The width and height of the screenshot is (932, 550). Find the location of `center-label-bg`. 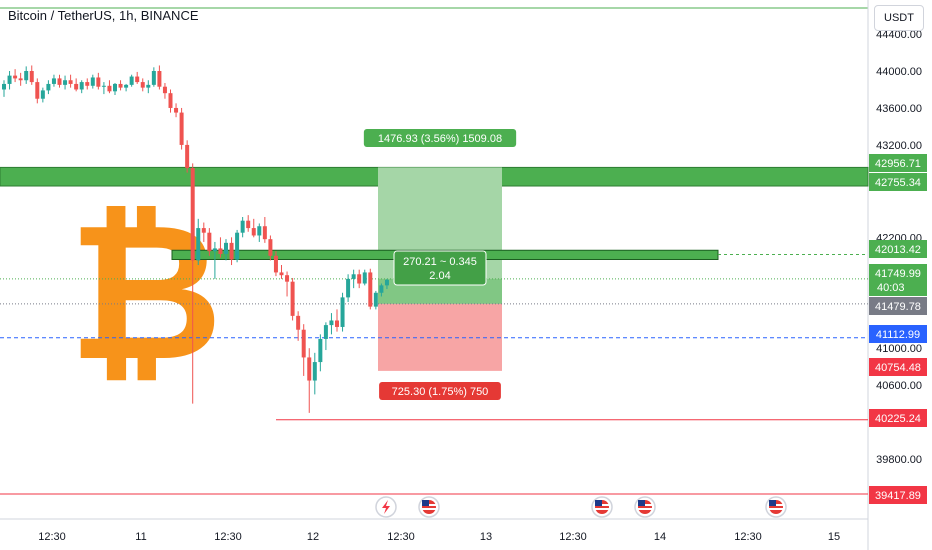

center-label-bg is located at coordinates (440, 268).